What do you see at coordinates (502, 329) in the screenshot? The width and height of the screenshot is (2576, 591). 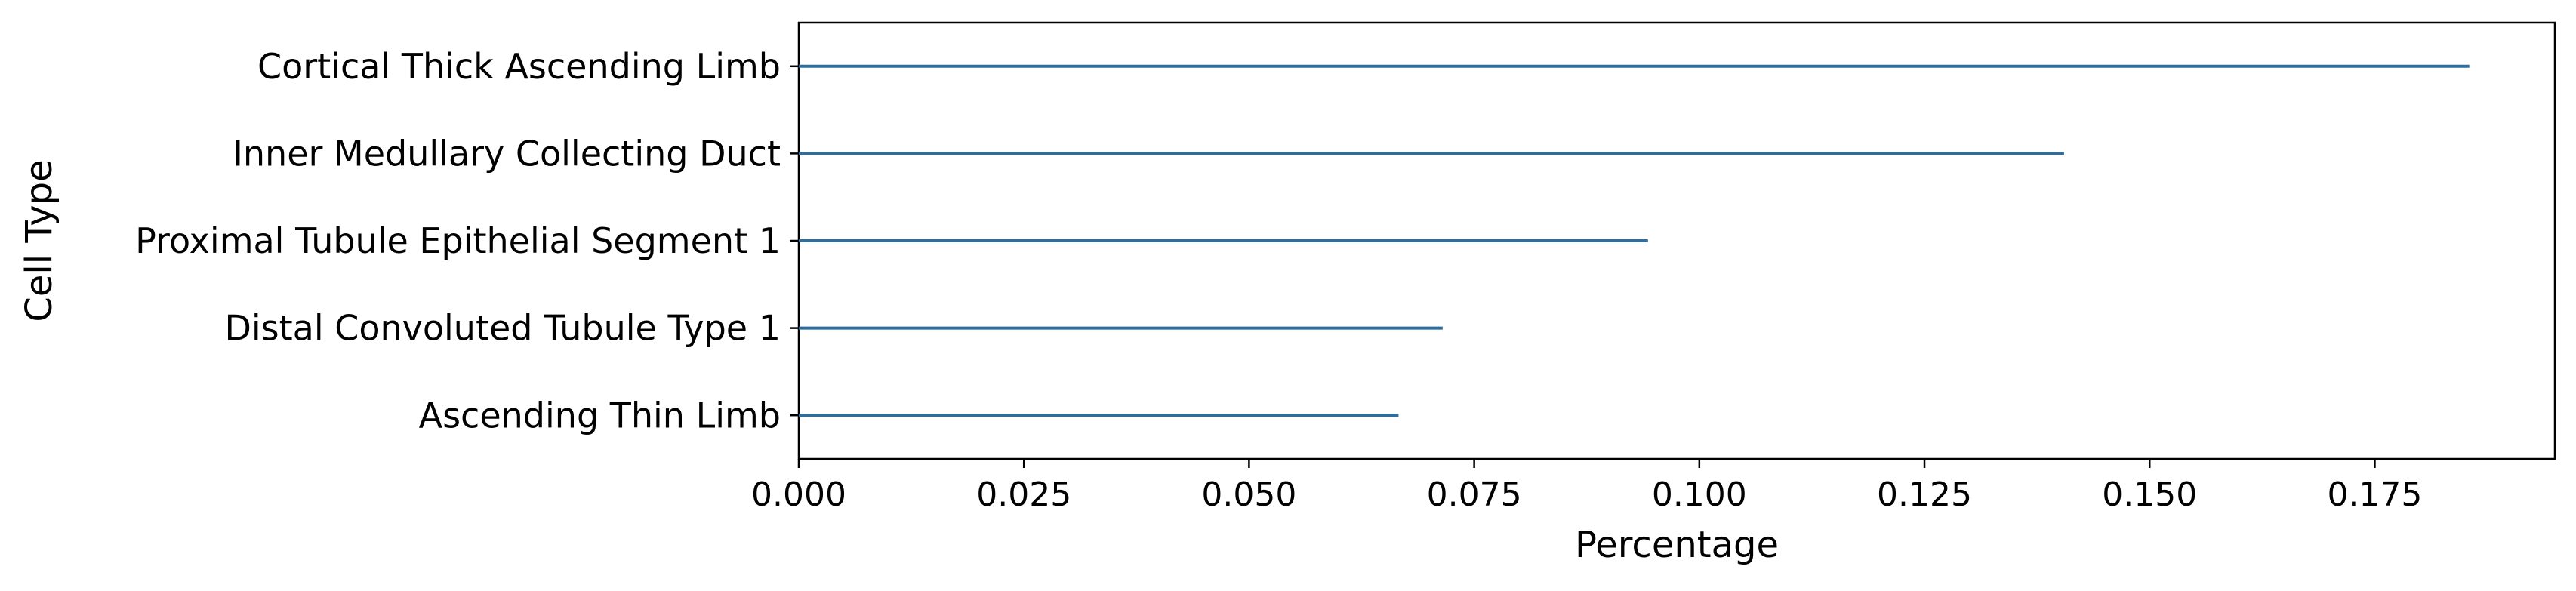 I see `y-tick-label: Distal Convoluted Tubule Type 1` at bounding box center [502, 329].